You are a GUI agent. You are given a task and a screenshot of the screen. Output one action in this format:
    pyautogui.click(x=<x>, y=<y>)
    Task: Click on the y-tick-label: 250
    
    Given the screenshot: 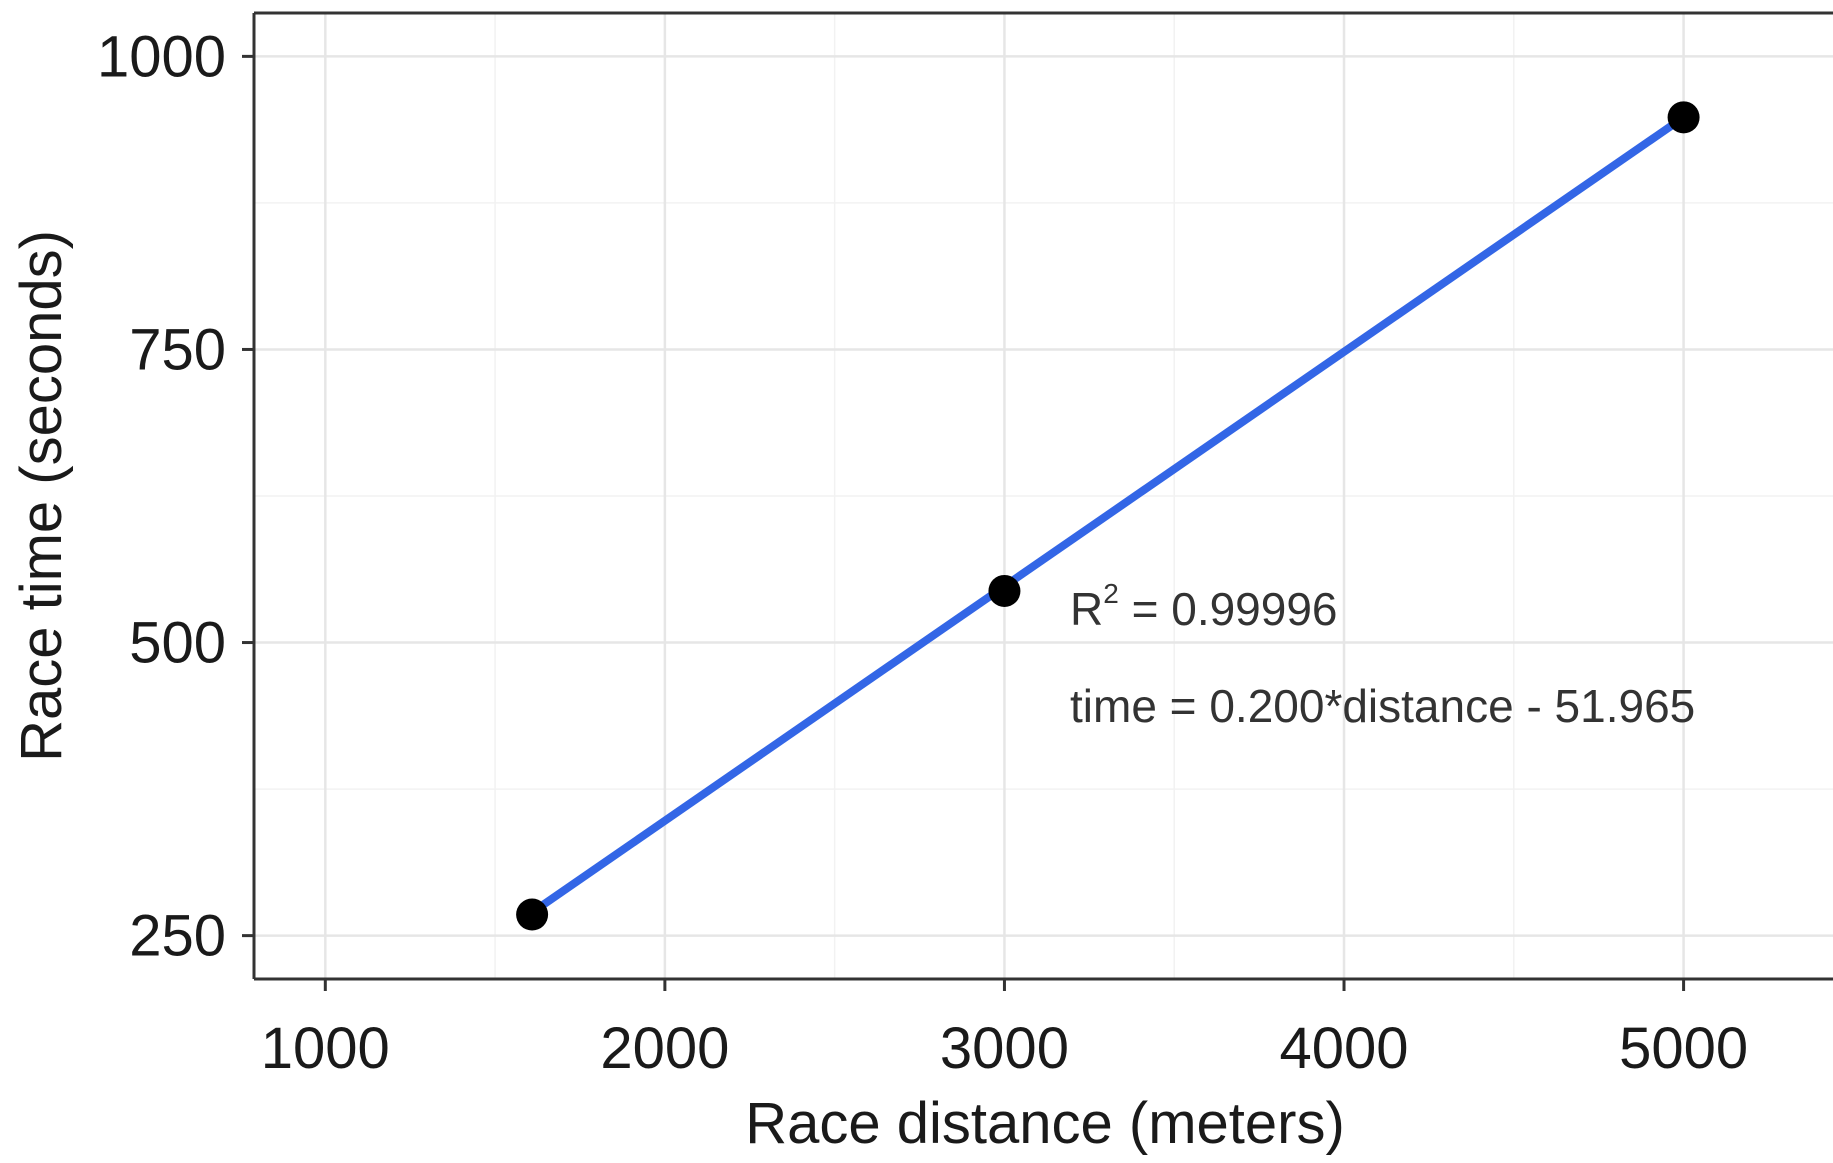 What is the action you would take?
    pyautogui.click(x=177, y=936)
    